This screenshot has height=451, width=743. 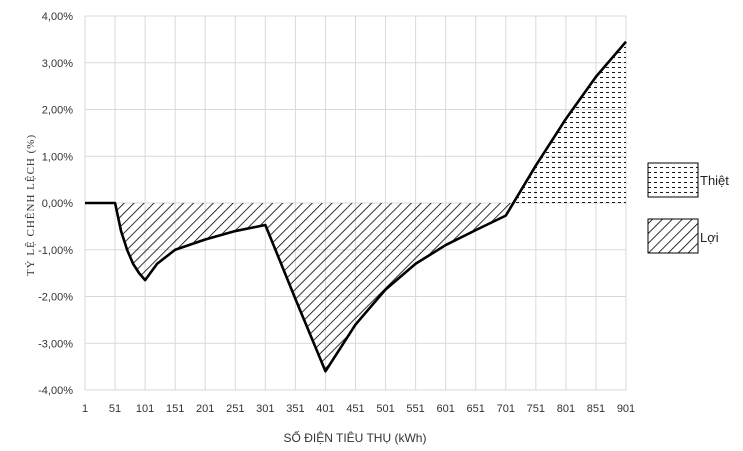 I want to click on x-tick-label: 551, so click(x=415, y=409).